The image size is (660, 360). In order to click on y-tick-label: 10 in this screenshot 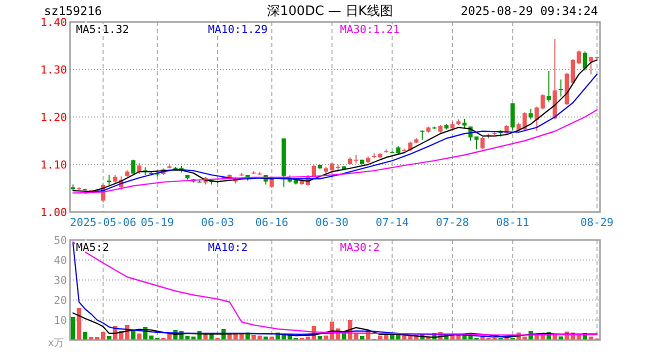, I will do `click(60, 320)`.